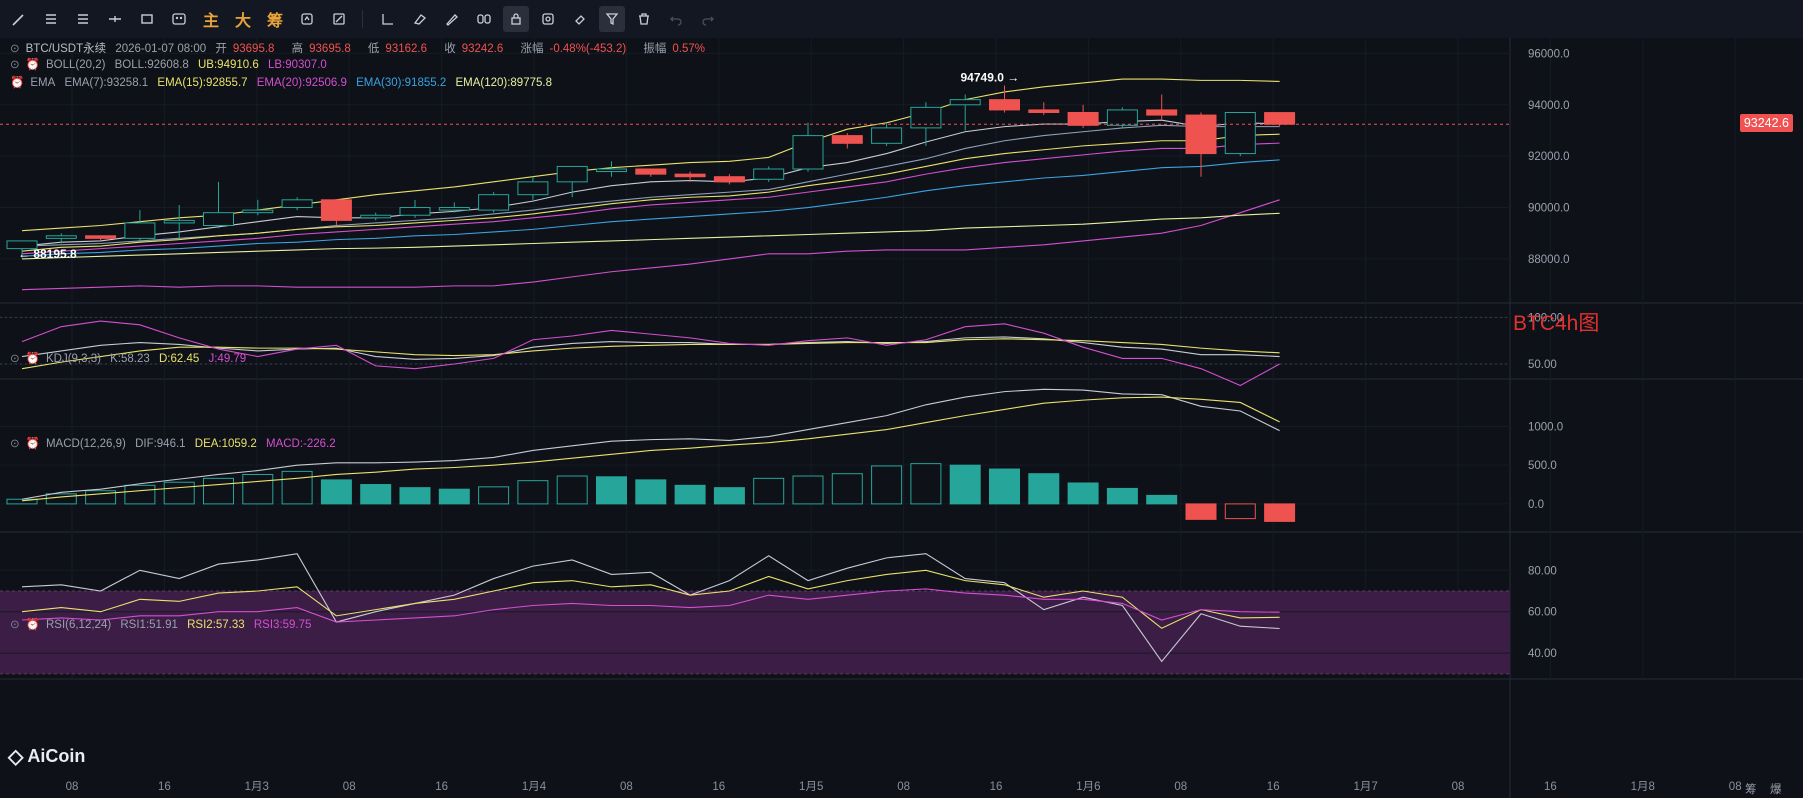 The height and width of the screenshot is (798, 1803). What do you see at coordinates (131, 358) in the screenshot?
I see `kdj-legend: ⊙ ⏰ KDJ(9,3,3) K:58.23 D:62.45 J:49.79` at bounding box center [131, 358].